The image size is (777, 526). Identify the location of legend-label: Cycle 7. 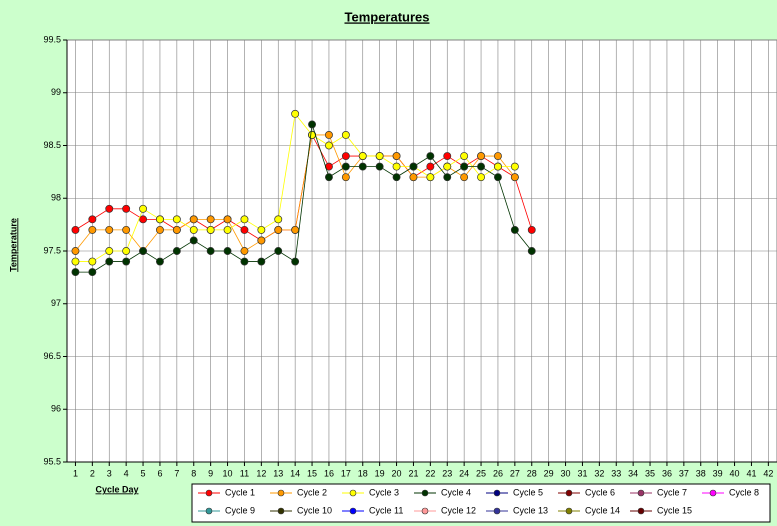
(672, 492).